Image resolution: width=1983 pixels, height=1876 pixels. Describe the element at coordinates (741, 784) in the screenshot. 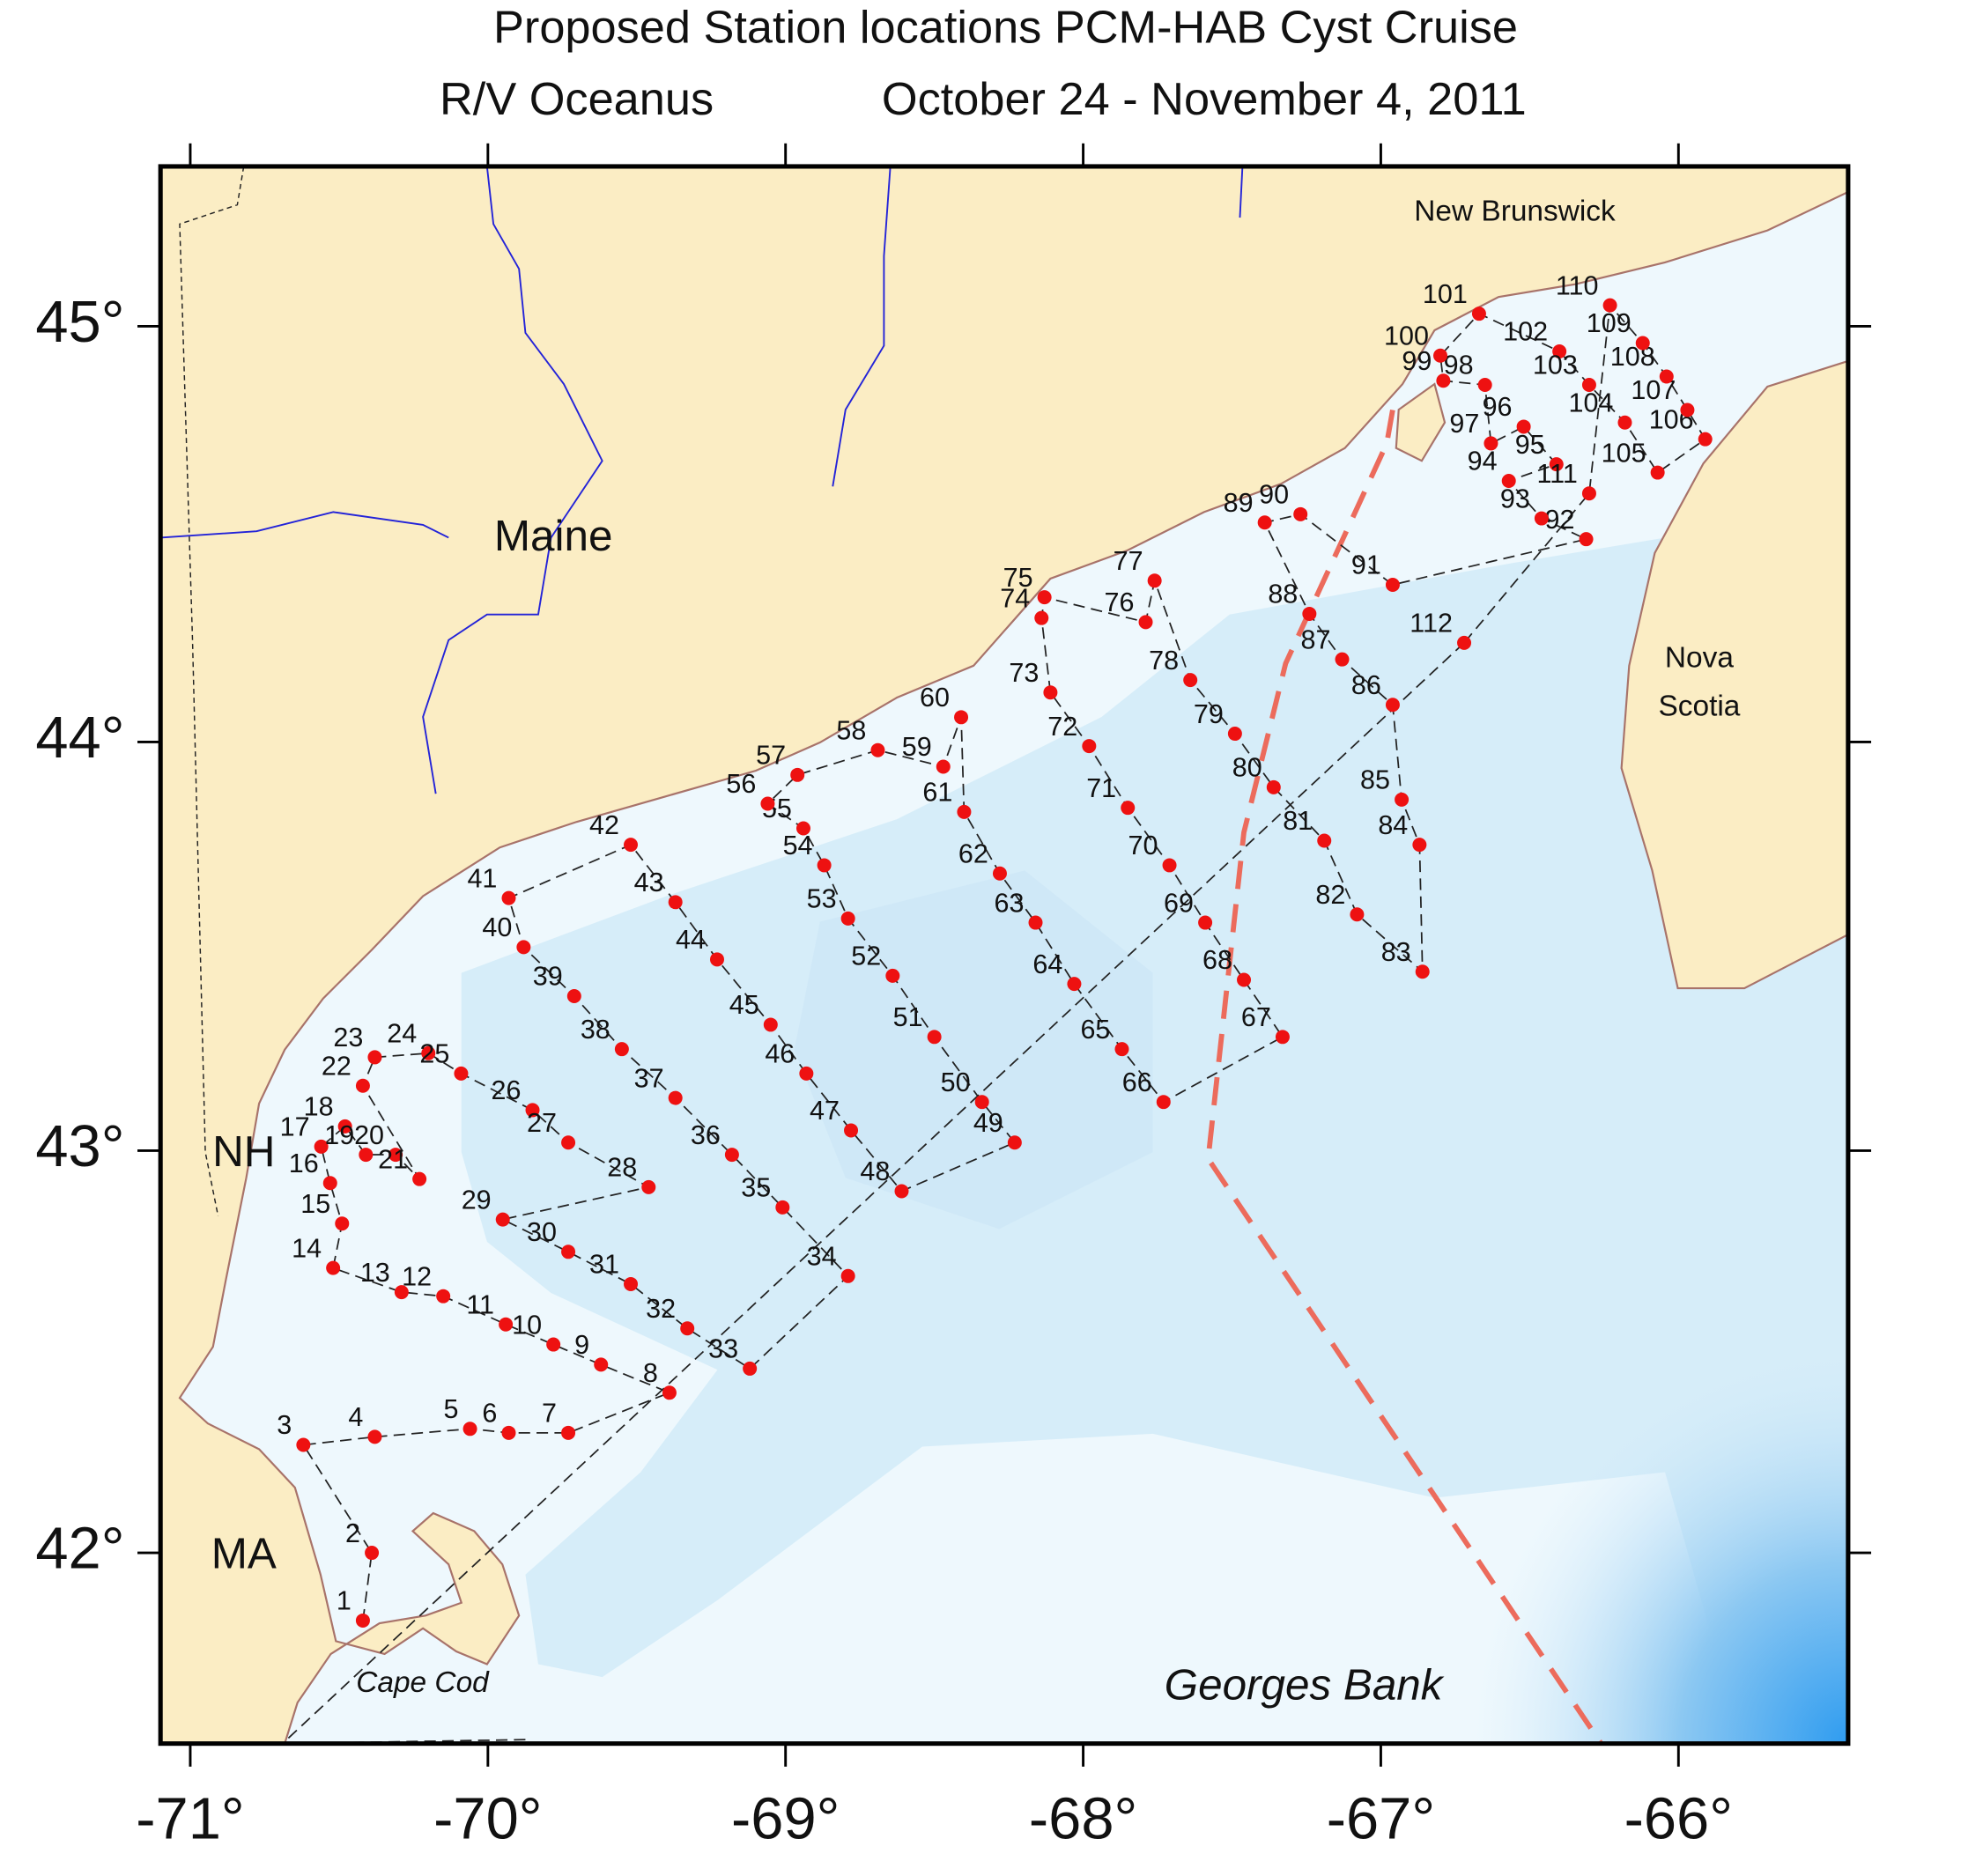

I see `station-label: 56` at that location.